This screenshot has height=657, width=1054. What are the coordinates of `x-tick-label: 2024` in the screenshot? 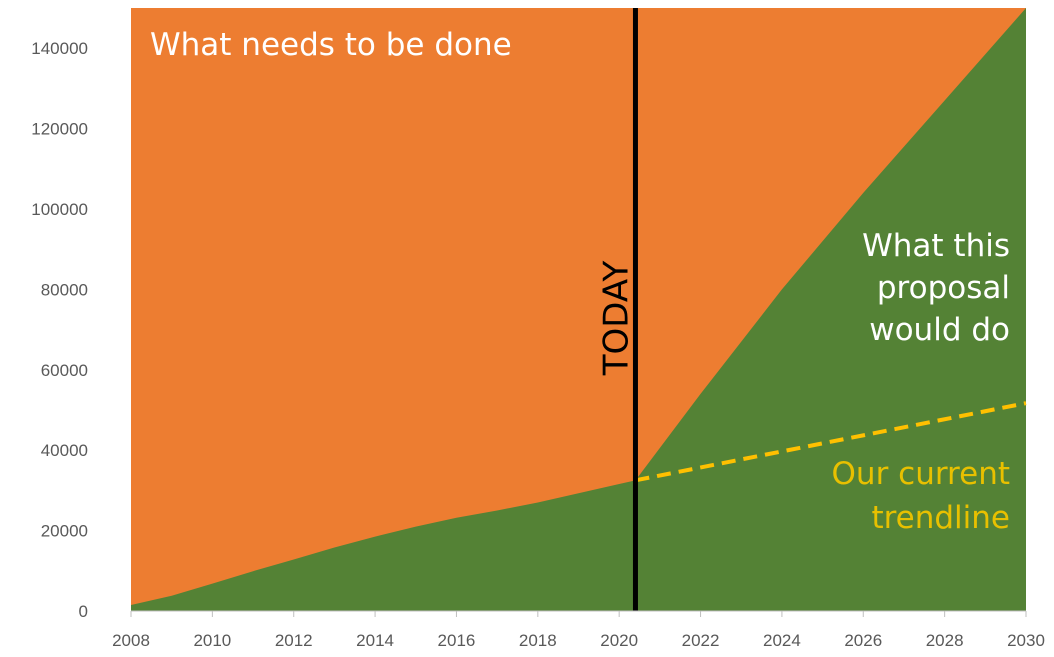 It's located at (782, 640).